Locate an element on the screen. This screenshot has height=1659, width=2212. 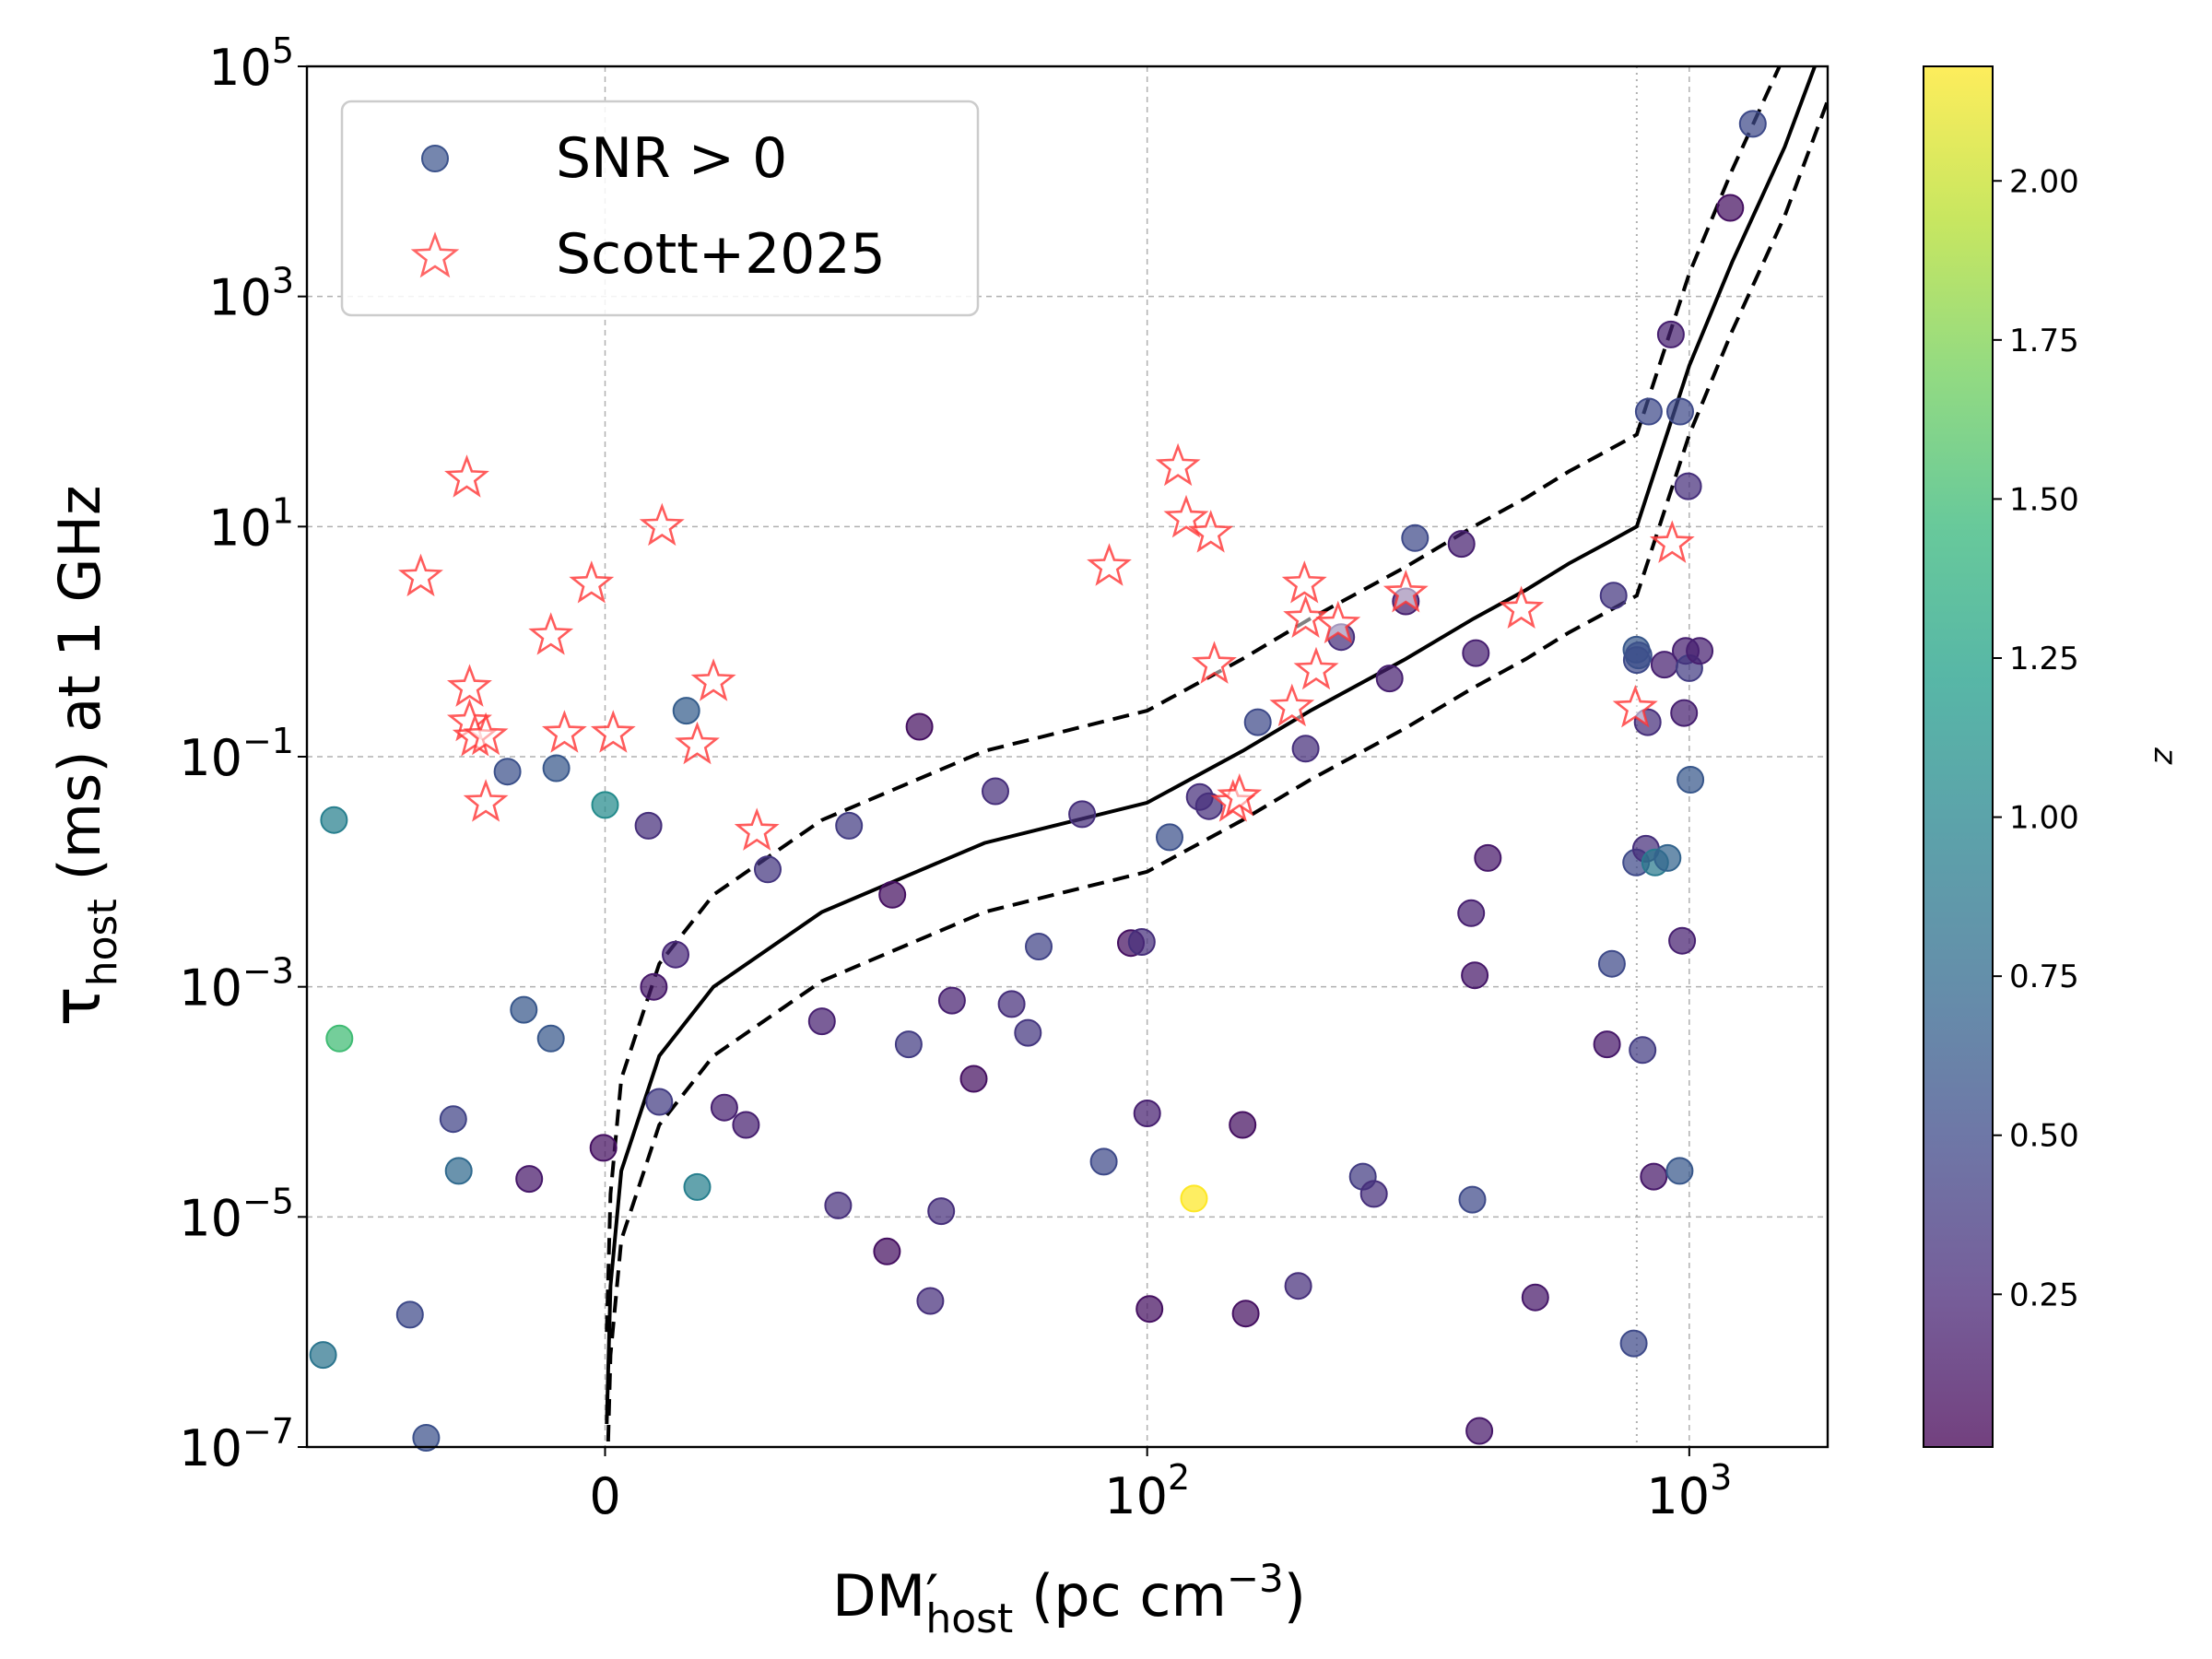
y-tick-label: 10⁵ is located at coordinates (251, 63).